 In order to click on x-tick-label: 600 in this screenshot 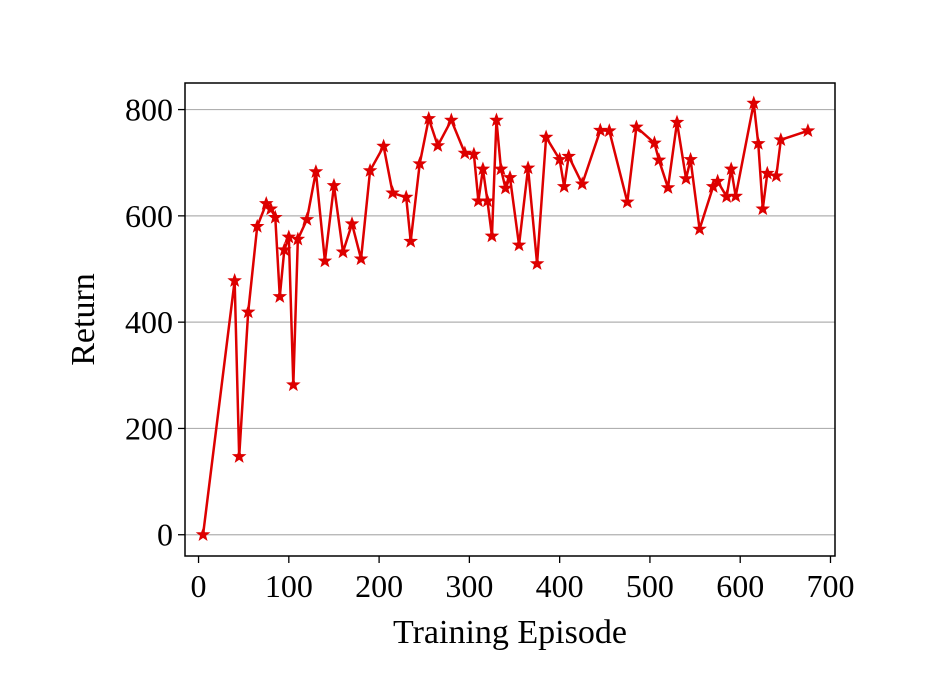, I will do `click(740, 586)`.